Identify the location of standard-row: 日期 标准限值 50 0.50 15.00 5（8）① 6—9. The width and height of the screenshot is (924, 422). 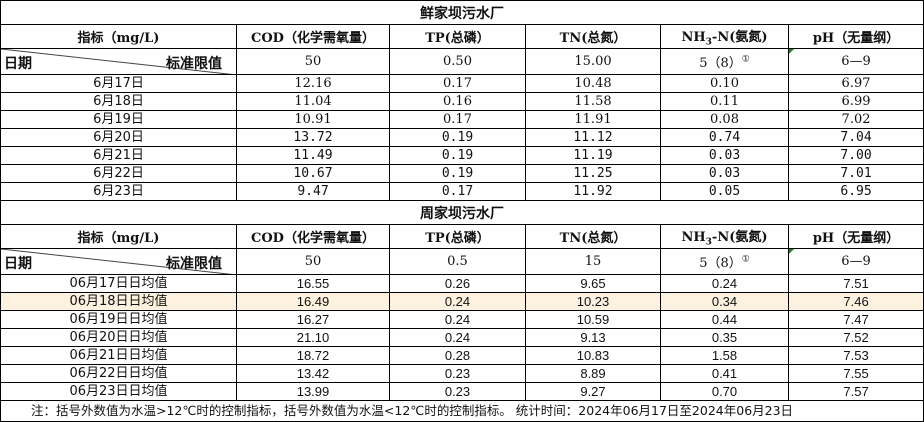
(462, 61).